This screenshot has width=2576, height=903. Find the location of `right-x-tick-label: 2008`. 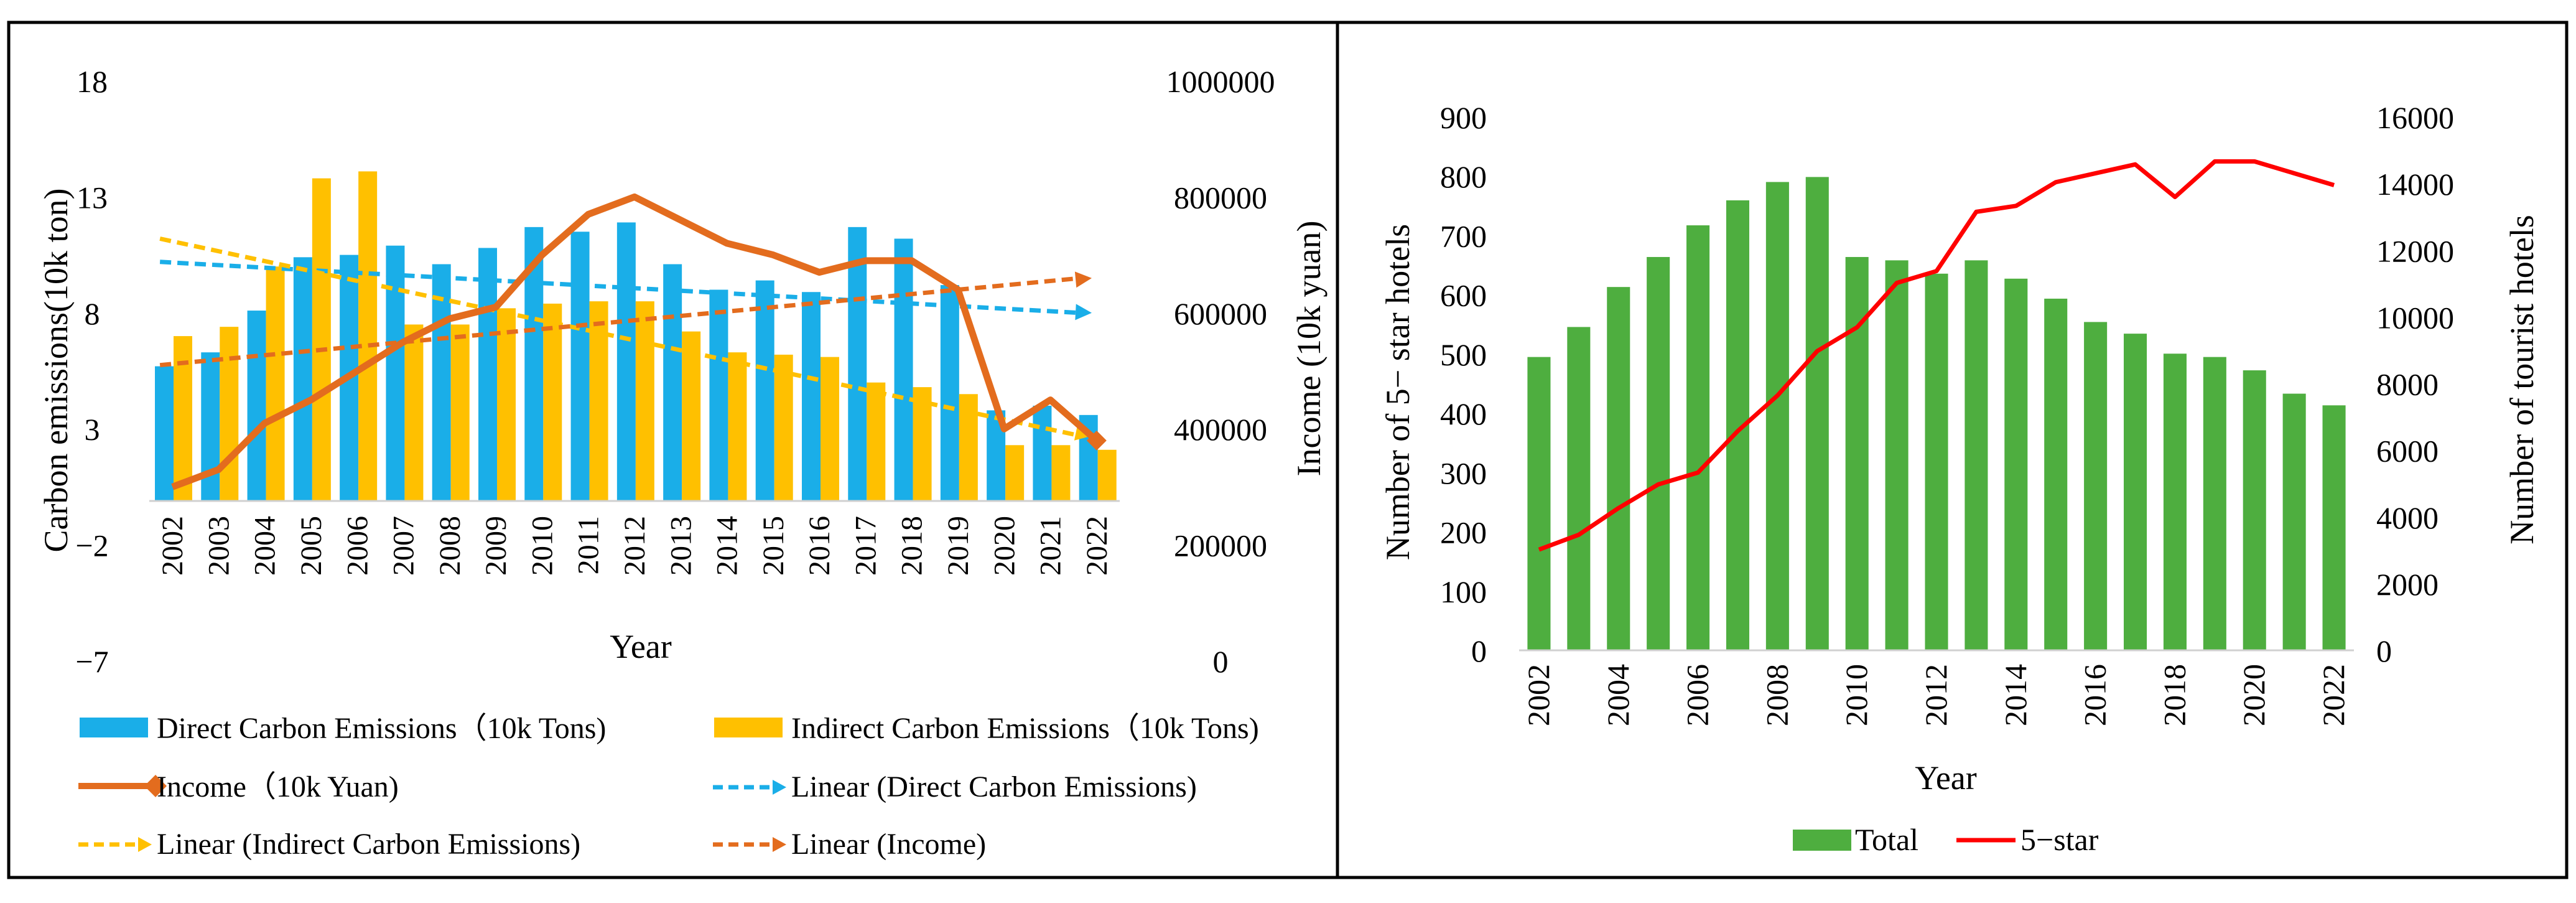

right-x-tick-label: 2008 is located at coordinates (1776, 695).